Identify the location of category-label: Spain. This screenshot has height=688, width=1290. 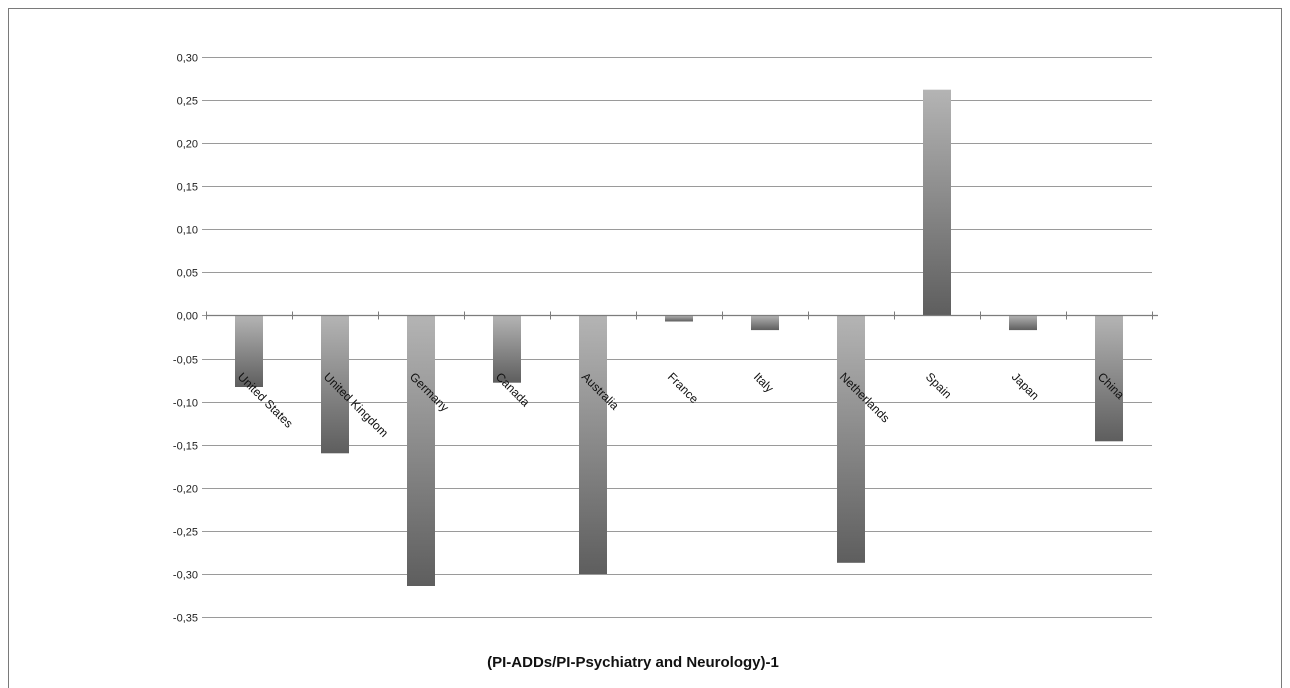
(939, 386).